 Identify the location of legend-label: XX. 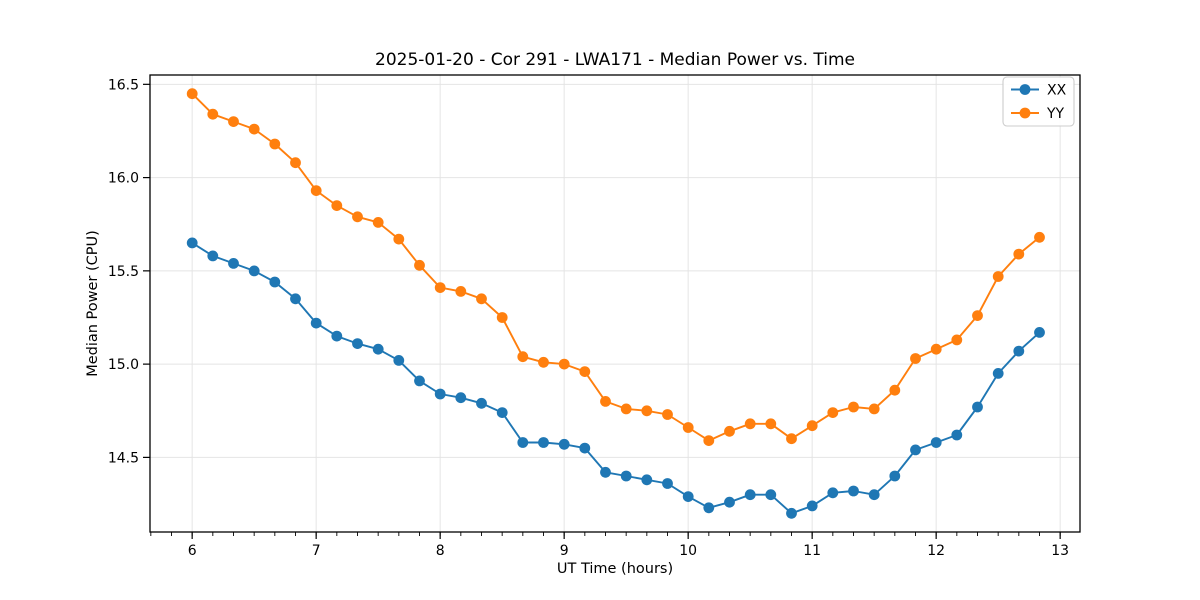
(1057, 91).